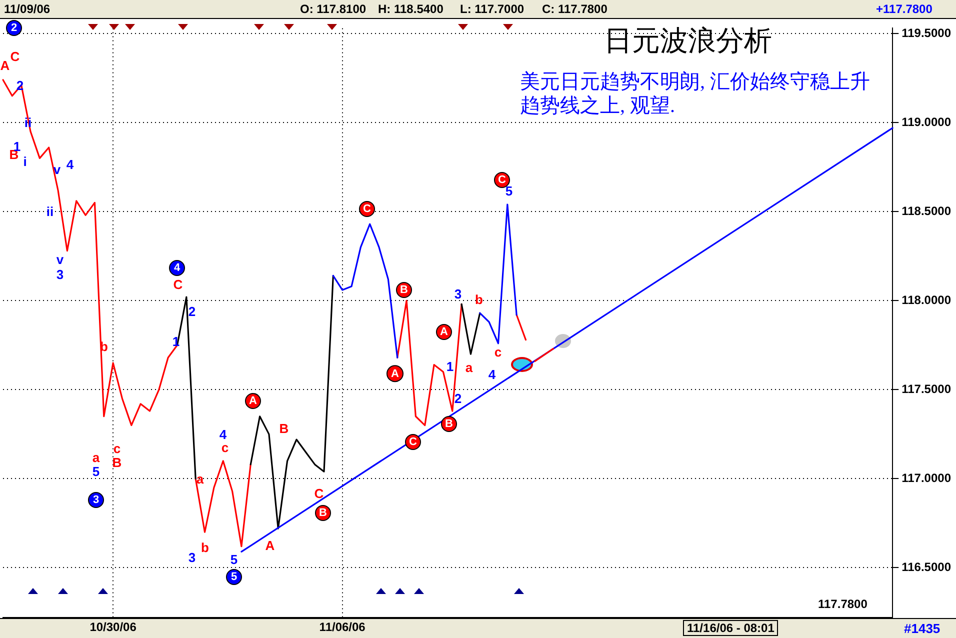 Image resolution: width=956 pixels, height=638 pixels. What do you see at coordinates (333, 9) in the screenshot?
I see `text: O: 117.8100` at bounding box center [333, 9].